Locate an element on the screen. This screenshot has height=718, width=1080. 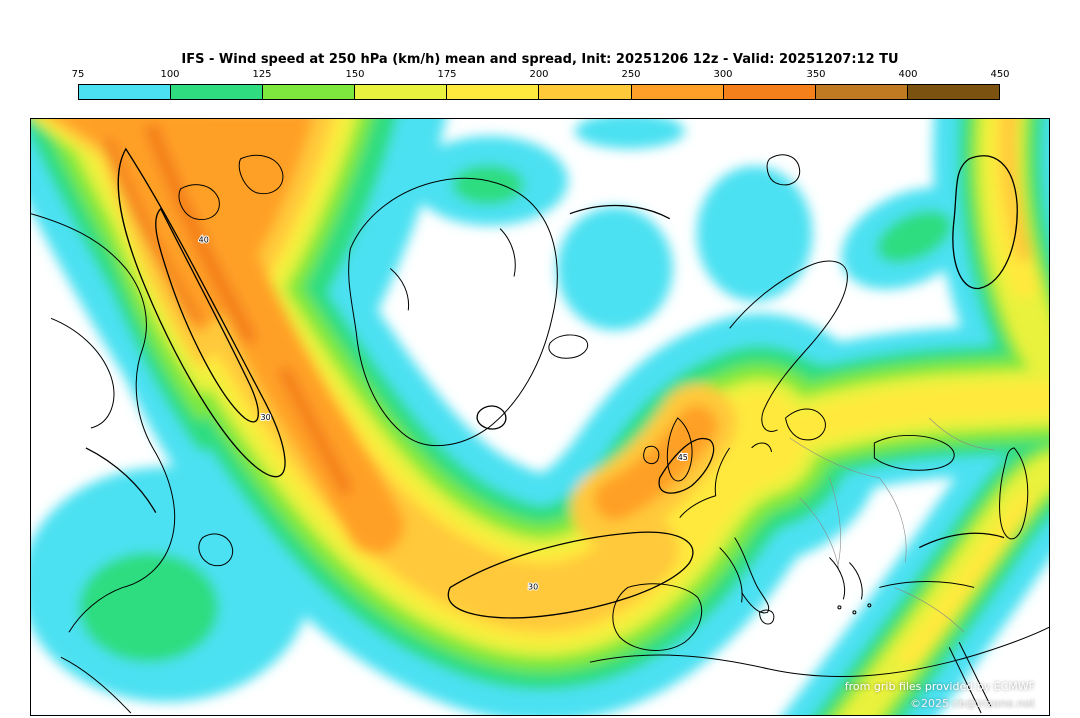
tick-label: 200 is located at coordinates (539, 74).